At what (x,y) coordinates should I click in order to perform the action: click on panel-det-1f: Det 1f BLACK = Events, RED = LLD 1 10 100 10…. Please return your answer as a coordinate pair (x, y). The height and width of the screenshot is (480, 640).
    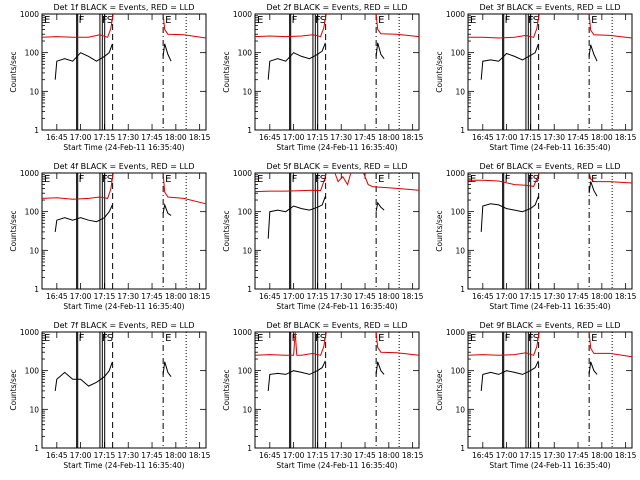
    Looking at the image, I should click on (110, 77).